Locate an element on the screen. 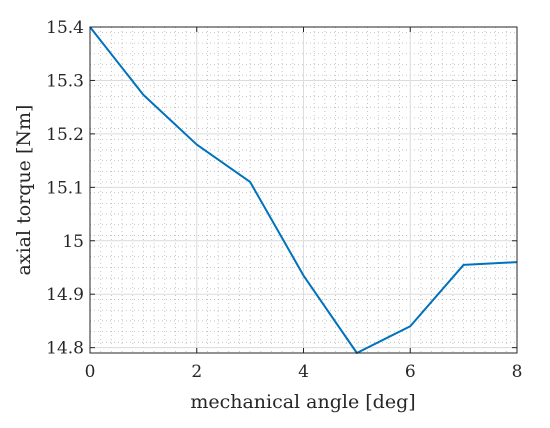 The height and width of the screenshot is (428, 550). x-tick-label: 4 is located at coordinates (303, 372).